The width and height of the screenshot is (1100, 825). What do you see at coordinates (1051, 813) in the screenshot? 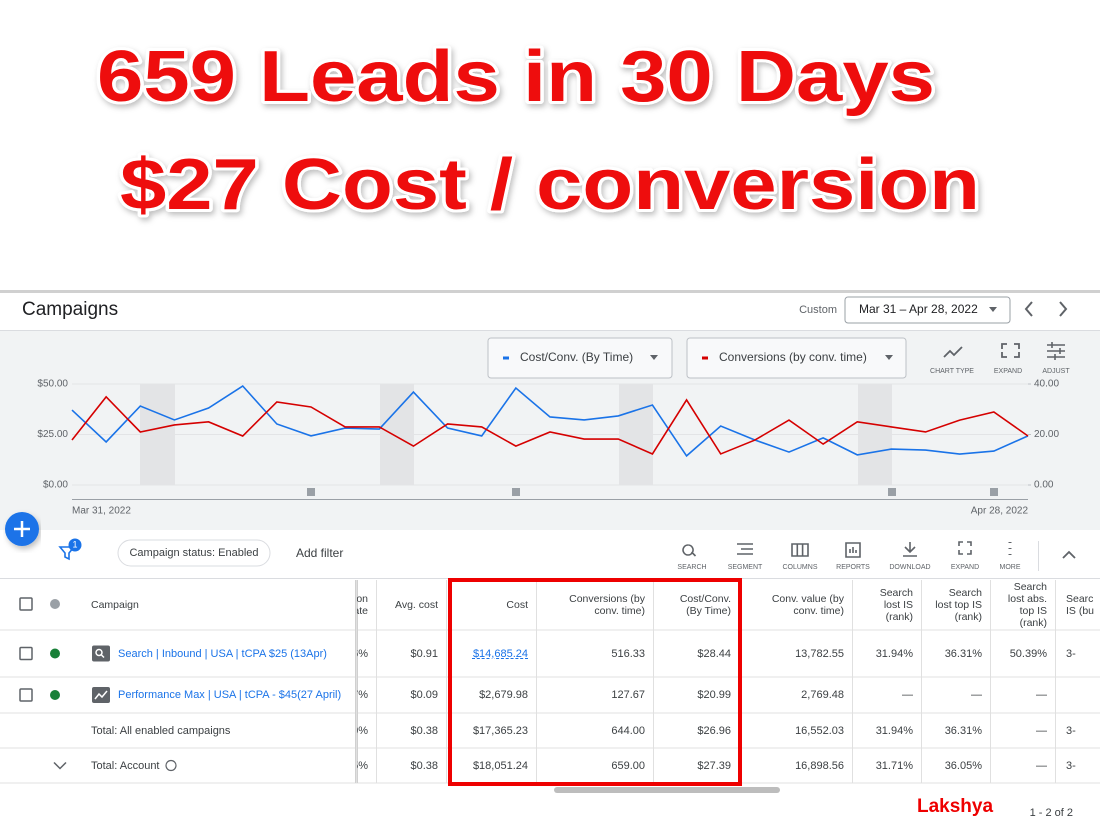
I see `pagination: 1 - 2 of 2` at bounding box center [1051, 813].